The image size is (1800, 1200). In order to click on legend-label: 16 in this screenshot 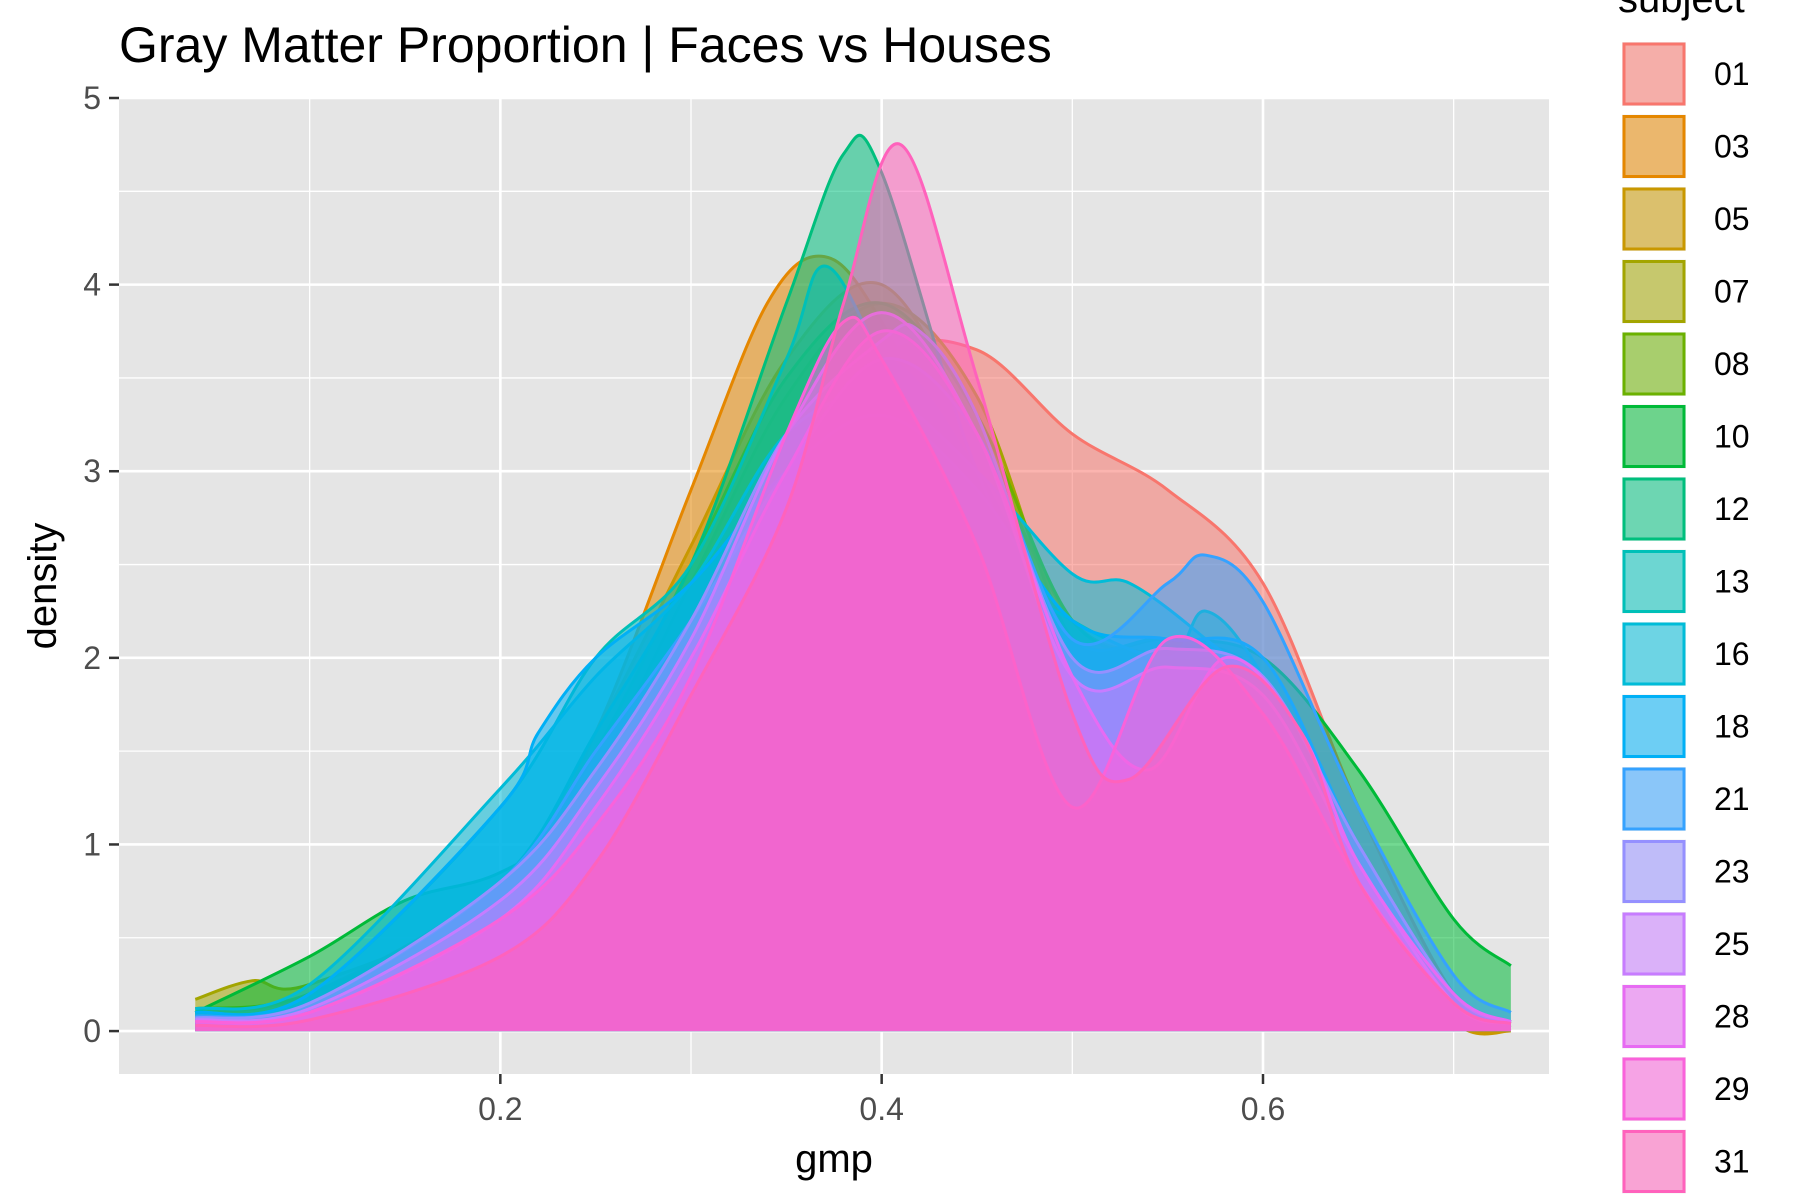, I will do `click(1732, 654)`.